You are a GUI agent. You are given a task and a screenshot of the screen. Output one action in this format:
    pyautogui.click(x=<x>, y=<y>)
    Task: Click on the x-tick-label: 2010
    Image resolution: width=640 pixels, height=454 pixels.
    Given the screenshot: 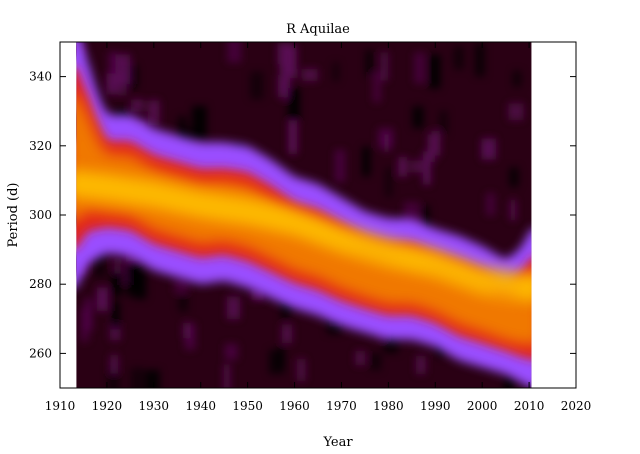 What is the action you would take?
    pyautogui.click(x=529, y=406)
    